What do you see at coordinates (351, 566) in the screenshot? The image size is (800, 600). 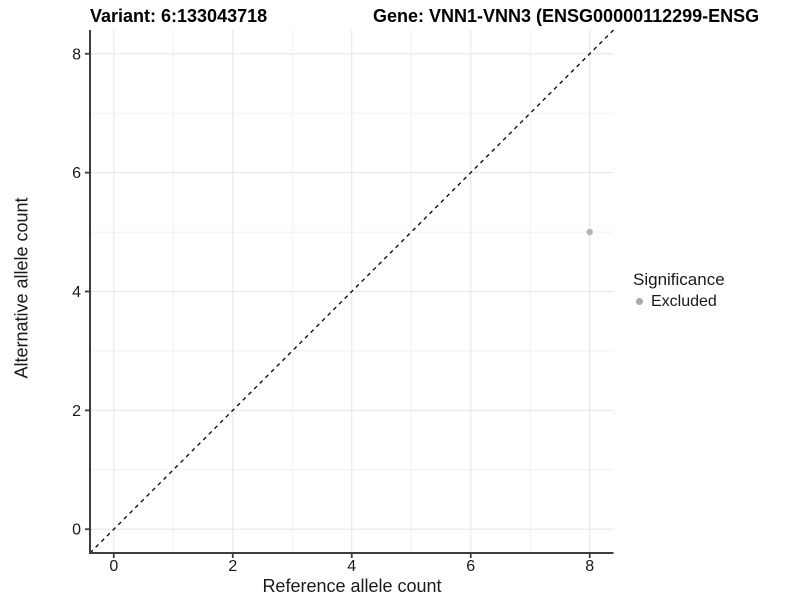 I see `x-tick-label: 4` at bounding box center [351, 566].